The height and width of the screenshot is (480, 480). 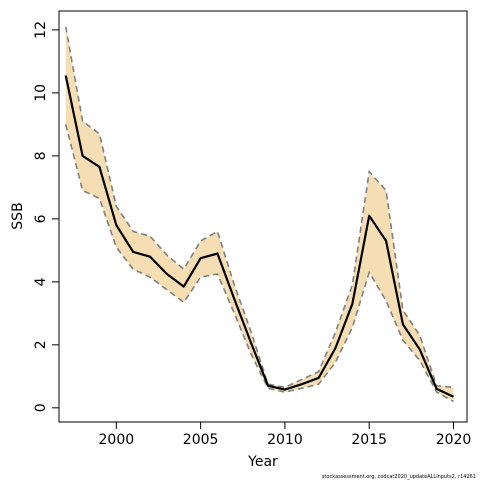 I want to click on x-tick-label: 2005, so click(x=201, y=440).